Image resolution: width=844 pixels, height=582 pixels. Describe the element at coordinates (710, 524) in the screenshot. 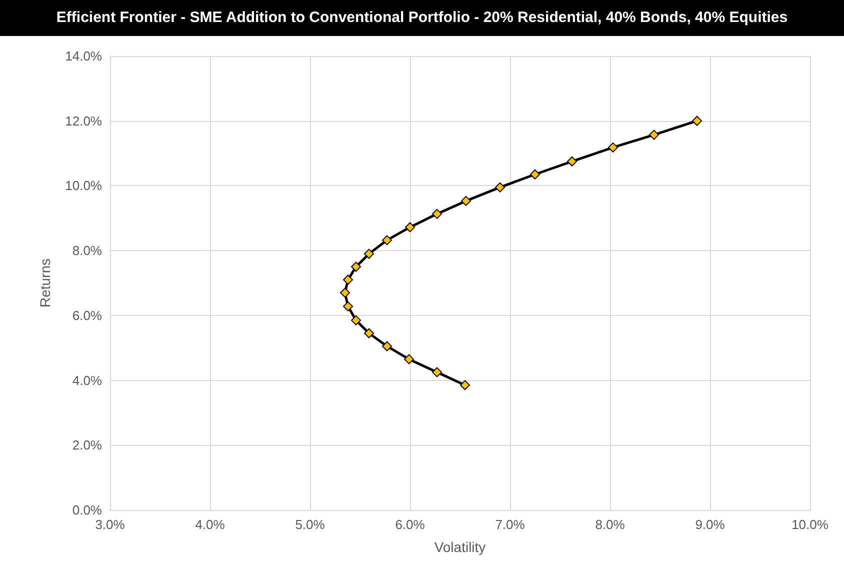

I see `x-tick-label: 9.0%` at that location.